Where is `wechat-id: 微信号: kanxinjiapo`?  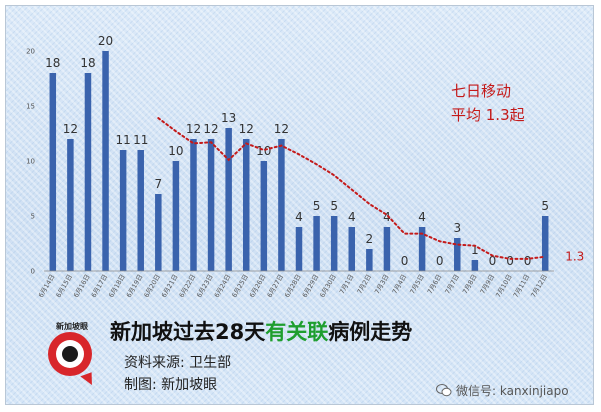
wechat-id: 微信号: kanxinjiapo is located at coordinates (512, 391).